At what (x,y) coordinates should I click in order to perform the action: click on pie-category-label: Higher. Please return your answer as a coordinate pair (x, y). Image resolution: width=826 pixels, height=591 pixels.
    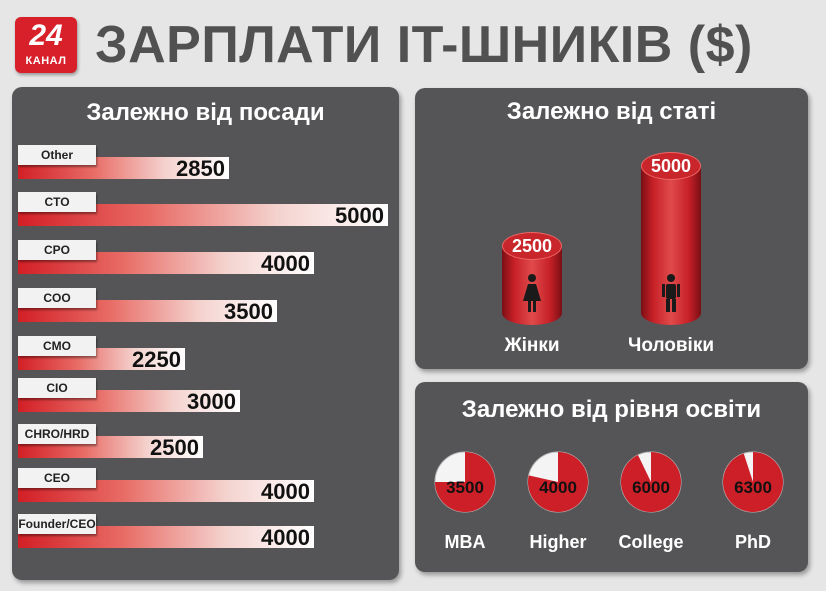
    Looking at the image, I should click on (558, 542).